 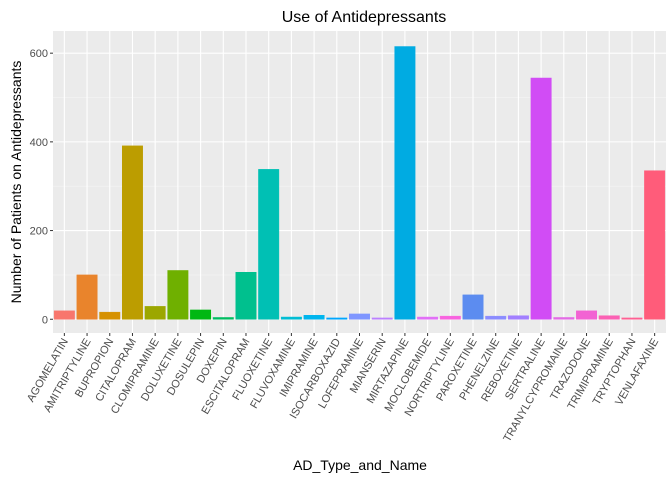 What do you see at coordinates (39, 143) in the screenshot?
I see `y-tick-label: 400` at bounding box center [39, 143].